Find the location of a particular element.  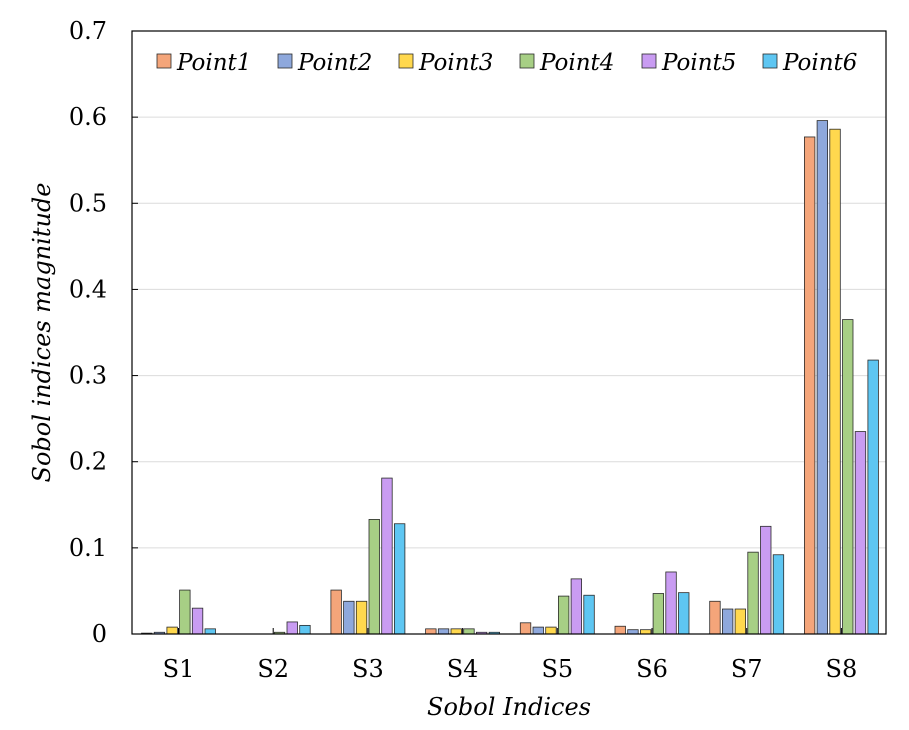

x-tick-label: S2 is located at coordinates (273, 669).